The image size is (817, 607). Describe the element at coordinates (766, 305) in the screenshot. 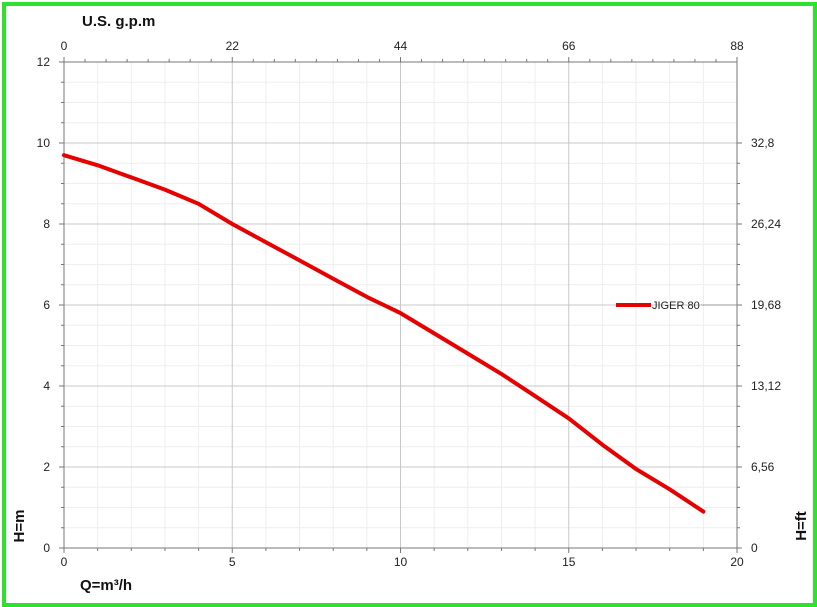

I see `y-tick-label-right: 19,68` at that location.